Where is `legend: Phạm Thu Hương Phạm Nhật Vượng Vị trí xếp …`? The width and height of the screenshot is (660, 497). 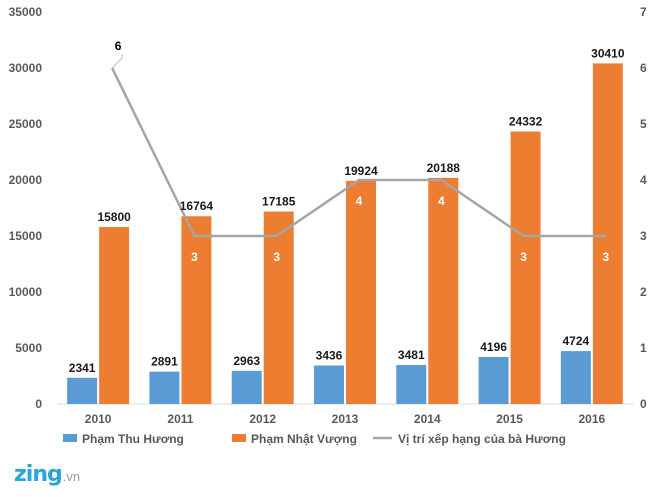 legend: Phạm Thu Hương Phạm Nhật Vượng Vị trí xếp … is located at coordinates (314, 439).